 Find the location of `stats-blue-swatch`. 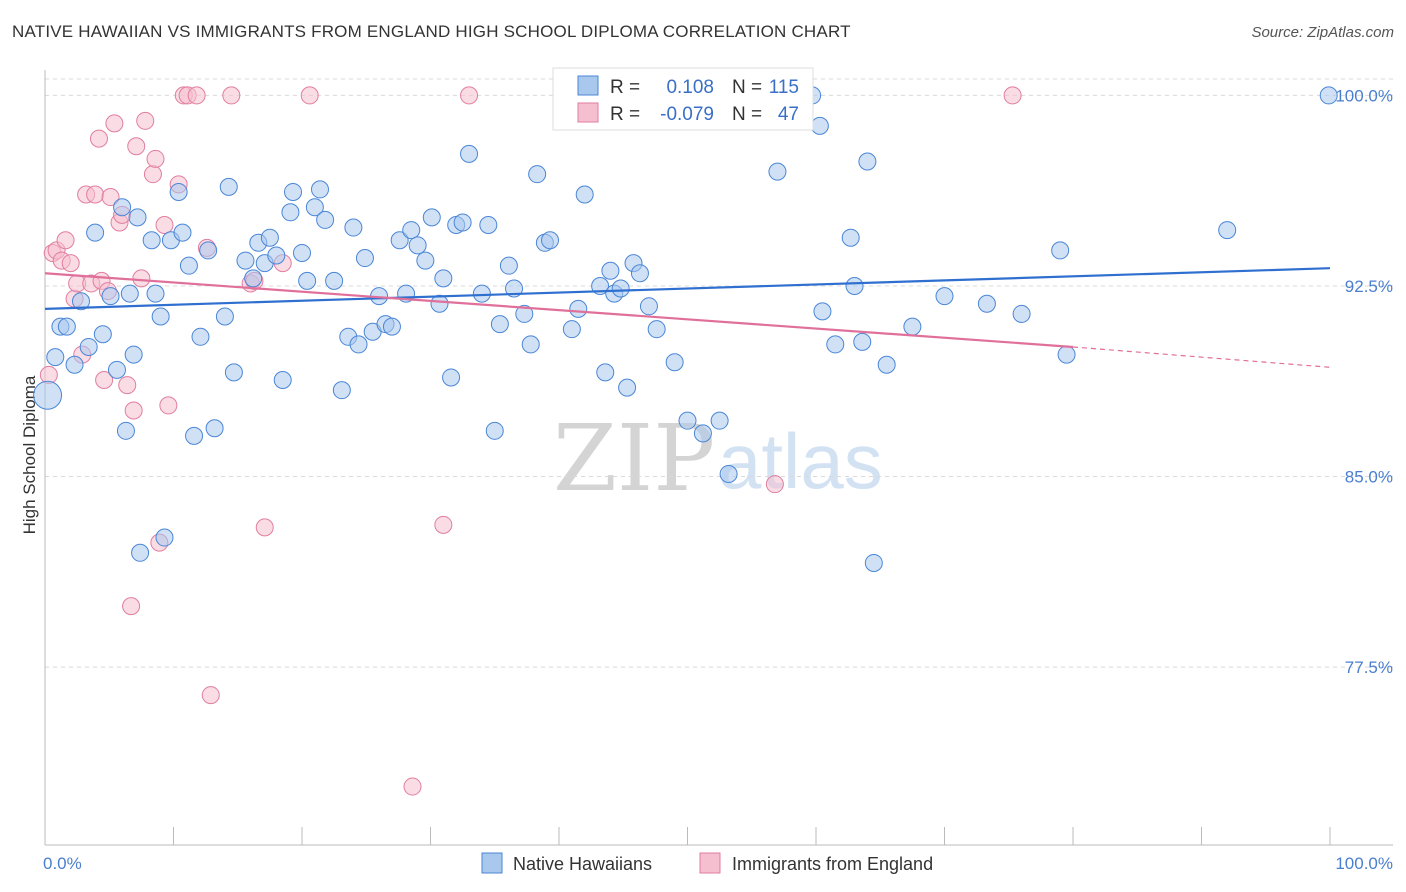

stats-blue-swatch is located at coordinates (588, 85).